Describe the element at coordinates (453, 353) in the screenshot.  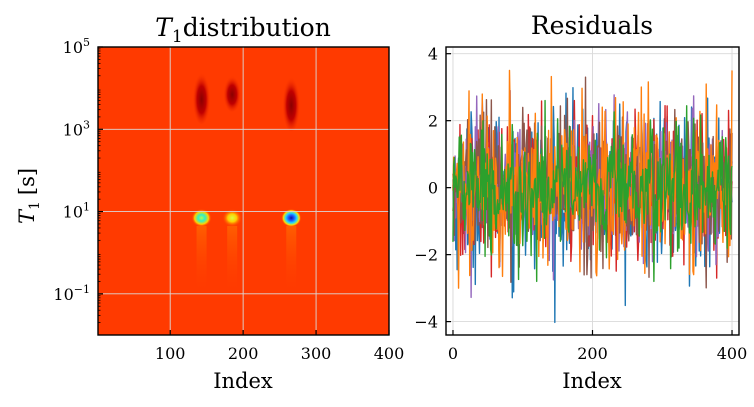
I see `residuals-x-tick-label: 0` at that location.